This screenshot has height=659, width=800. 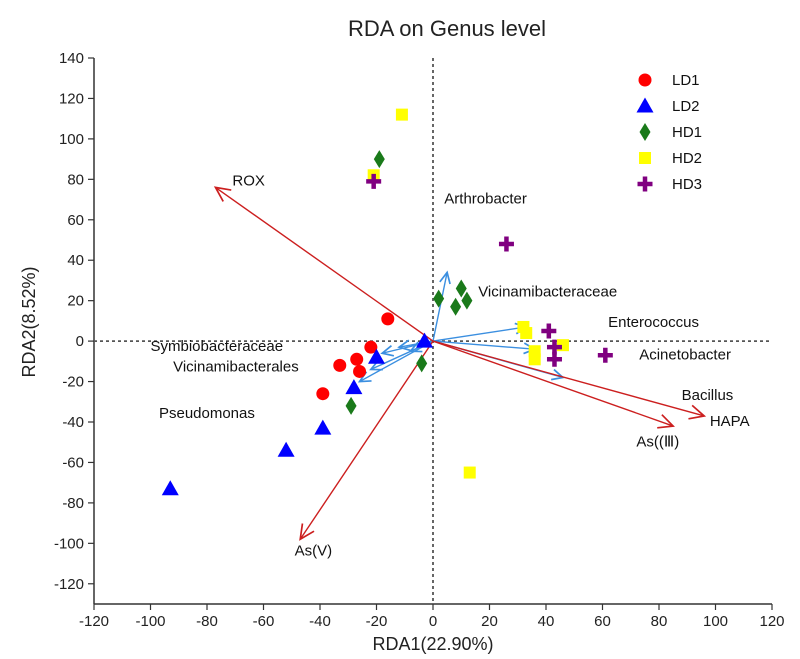 I want to click on legend: LD1 LD2 HD1 HD2 HD3, so click(x=669, y=132).